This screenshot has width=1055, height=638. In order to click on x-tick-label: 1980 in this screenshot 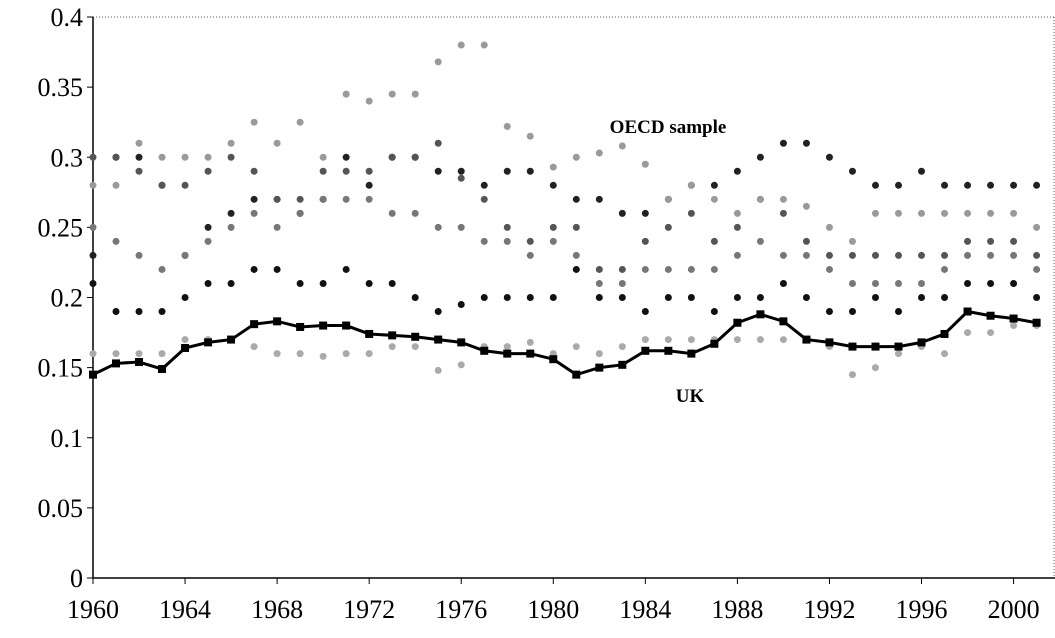, I will do `click(553, 609)`.